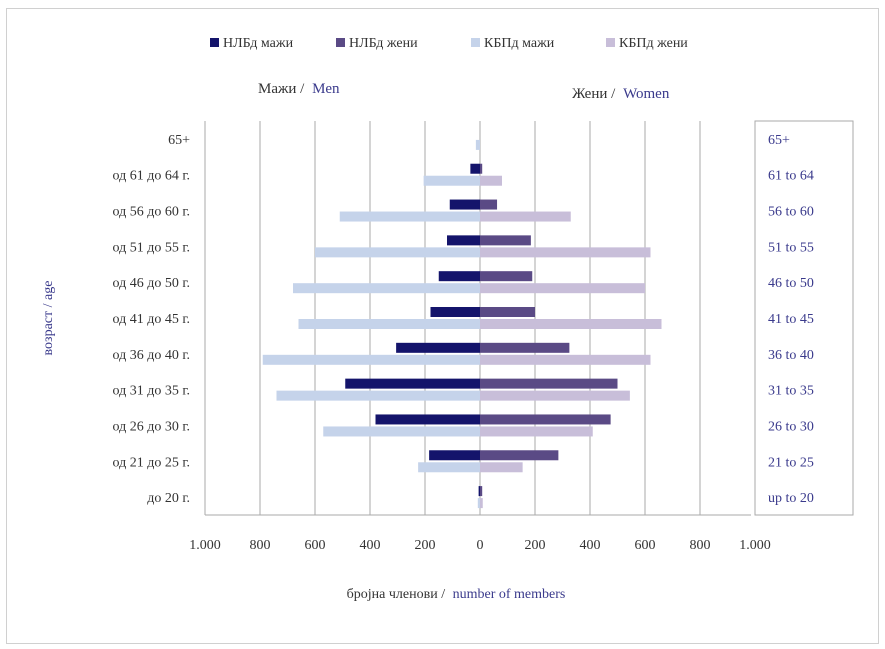  What do you see at coordinates (791, 247) in the screenshot?
I see `right-category-label-7: 51 to 55` at bounding box center [791, 247].